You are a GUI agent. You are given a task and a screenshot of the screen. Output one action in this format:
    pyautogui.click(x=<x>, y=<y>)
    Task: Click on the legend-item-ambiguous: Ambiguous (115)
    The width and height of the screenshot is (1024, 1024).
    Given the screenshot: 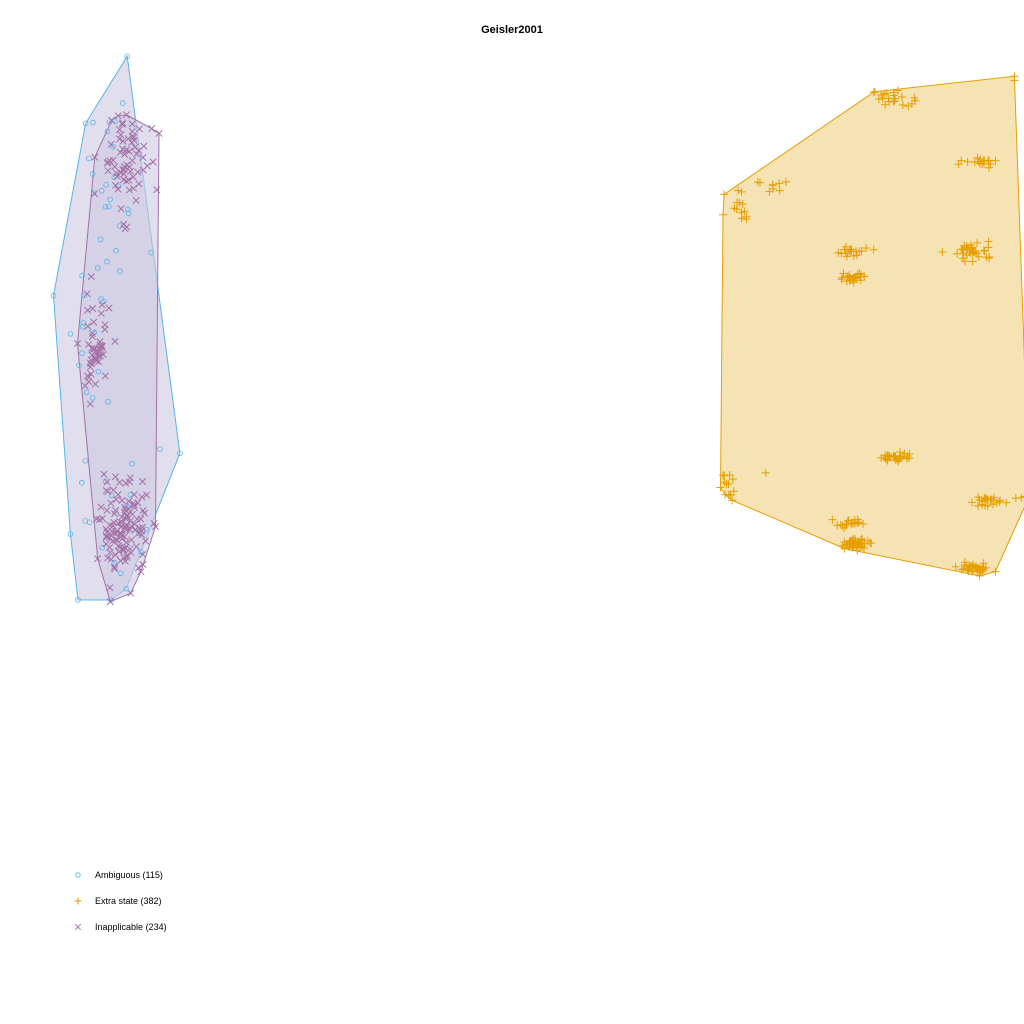 What is the action you would take?
    pyautogui.click(x=117, y=875)
    